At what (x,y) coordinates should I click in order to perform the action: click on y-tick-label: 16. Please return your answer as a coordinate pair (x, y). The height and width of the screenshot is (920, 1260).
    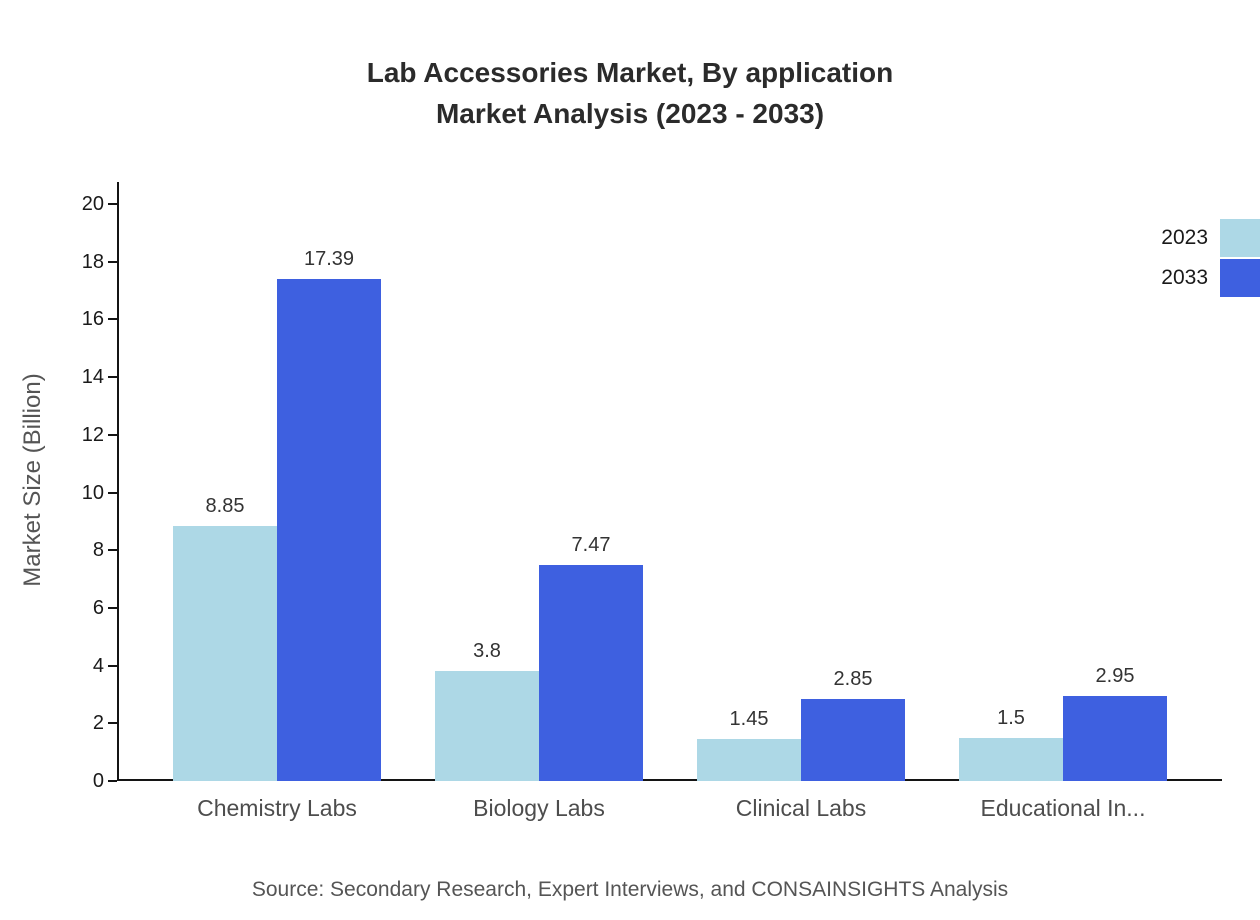
    Looking at the image, I should click on (92, 319).